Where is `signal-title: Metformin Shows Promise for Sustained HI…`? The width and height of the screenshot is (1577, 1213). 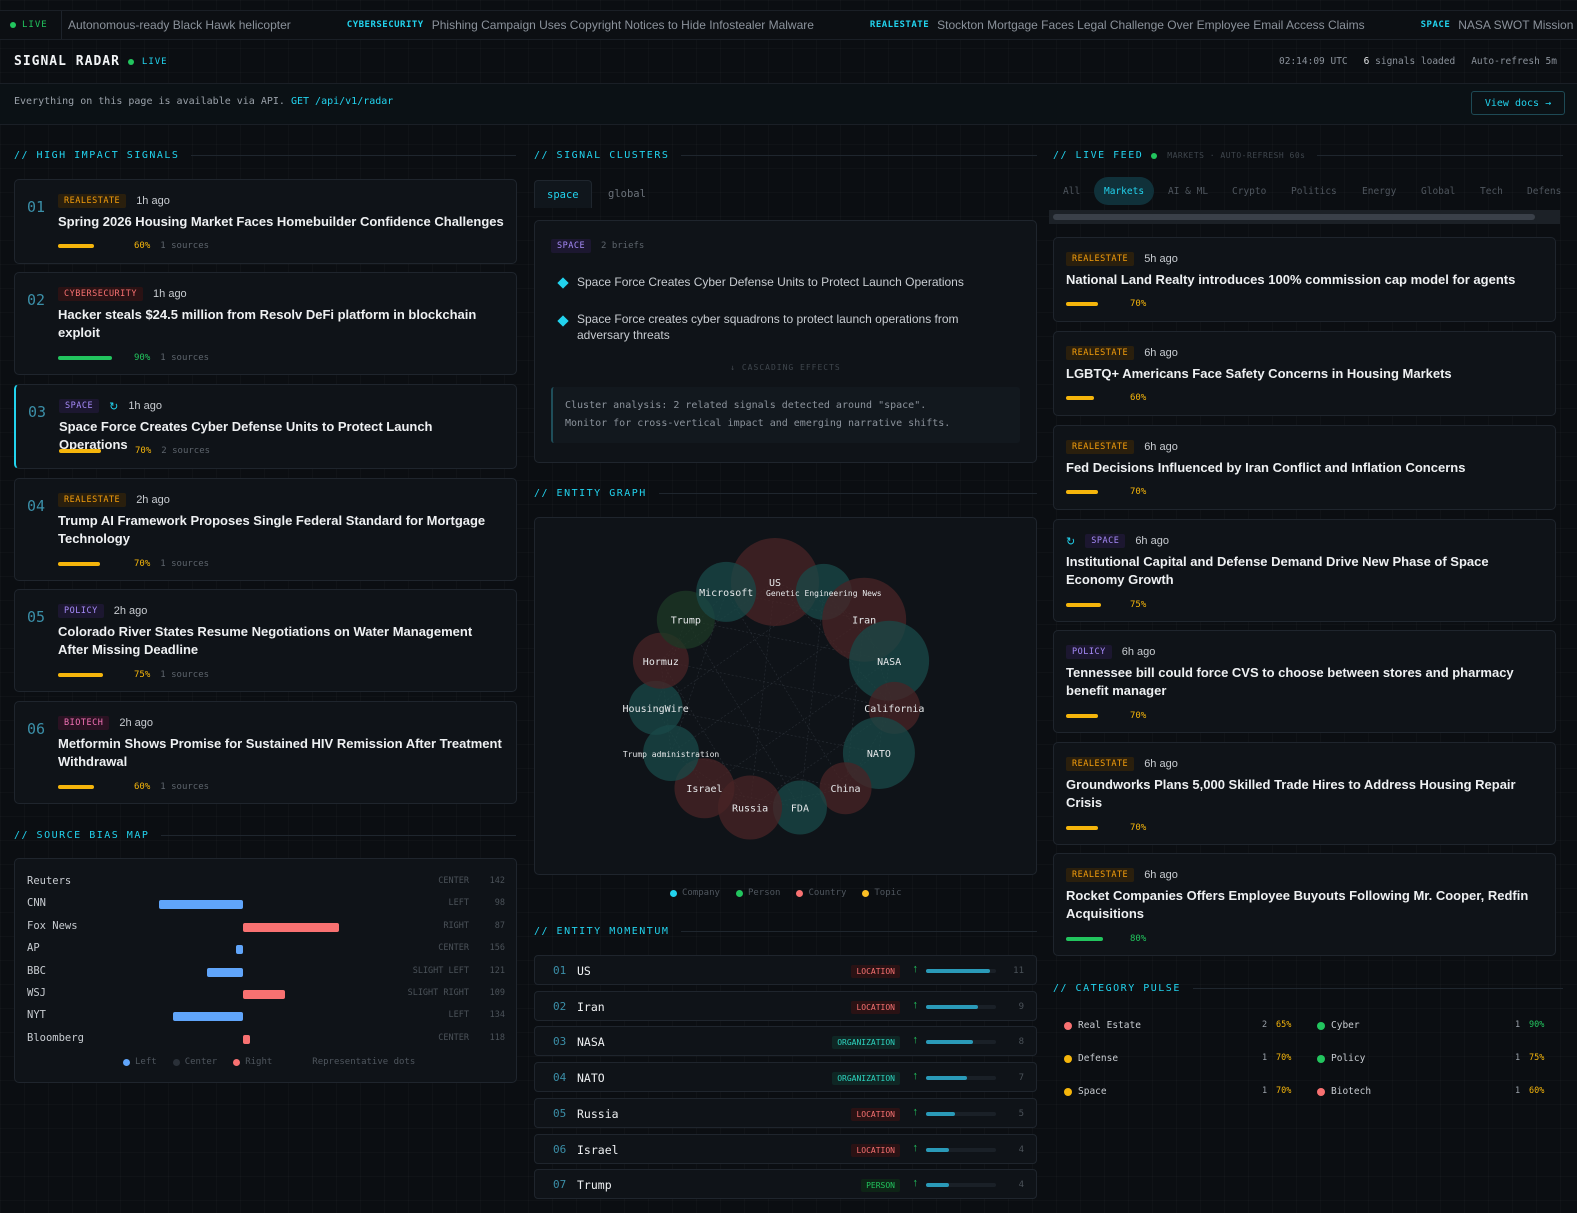 signal-title: Metformin Shows Promise for Sustained HI… is located at coordinates (280, 752).